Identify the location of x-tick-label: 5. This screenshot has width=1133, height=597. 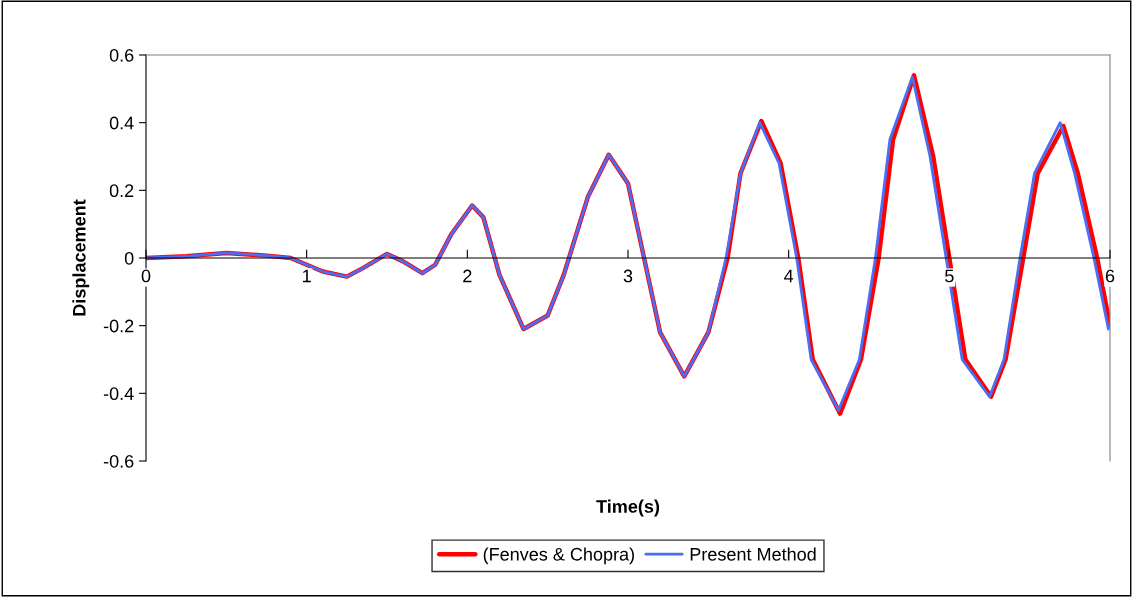
(949, 276).